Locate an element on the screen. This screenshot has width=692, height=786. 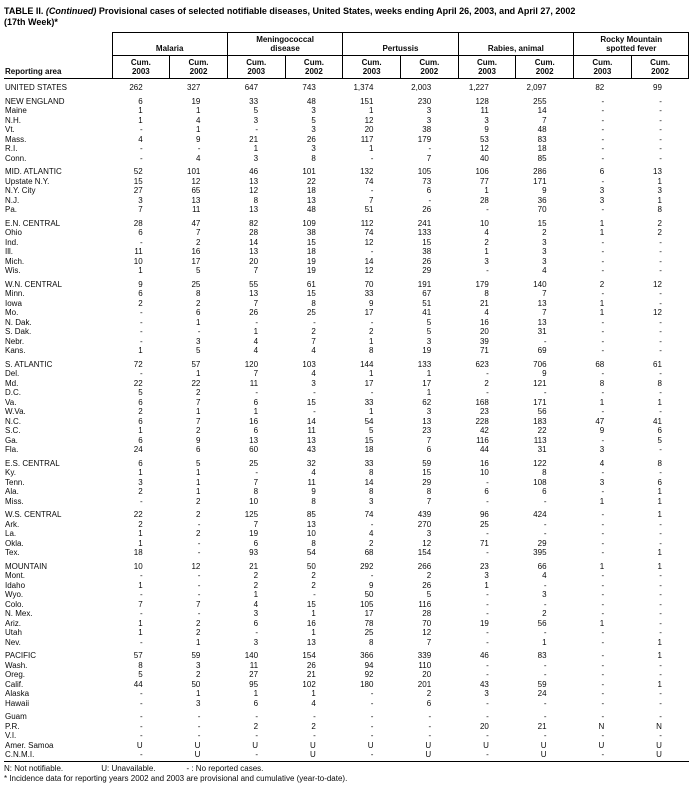
value-cell: 4 is located at coordinates (256, 604).